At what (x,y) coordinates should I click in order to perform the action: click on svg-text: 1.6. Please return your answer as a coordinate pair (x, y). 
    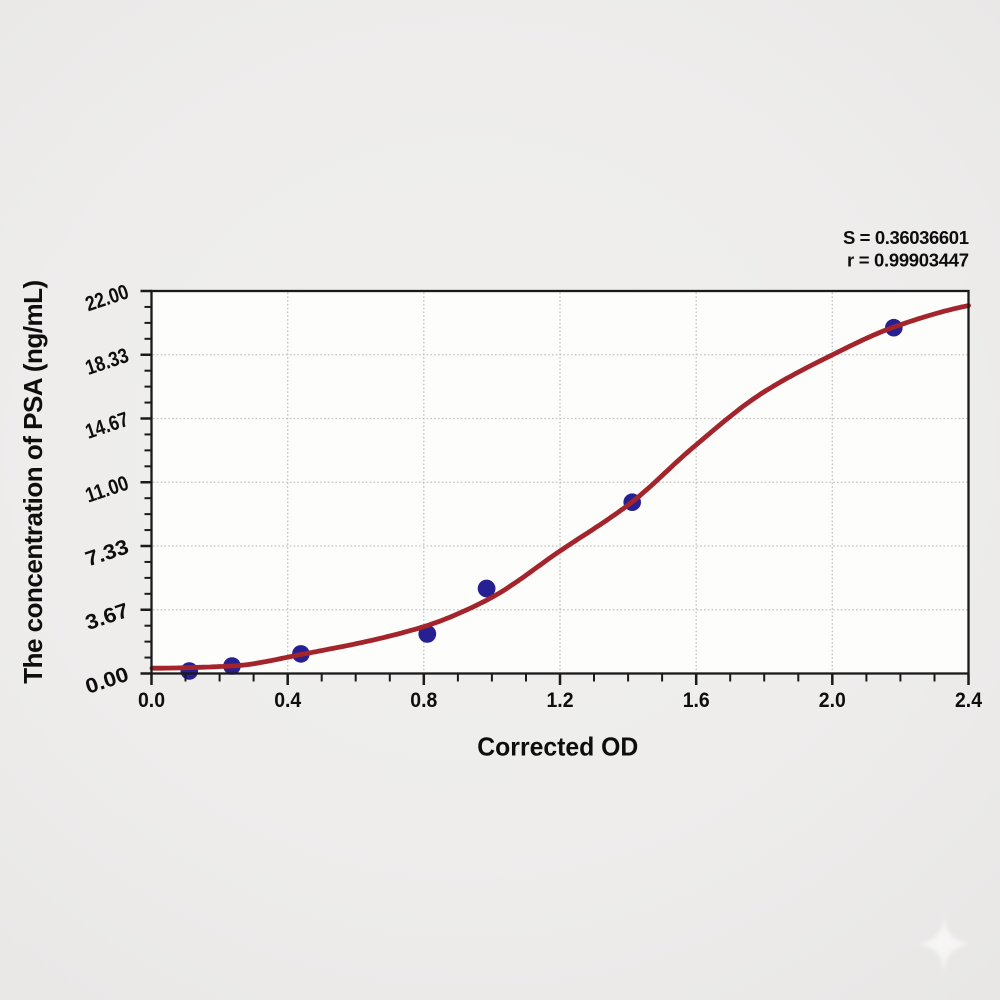
    Looking at the image, I should click on (696, 700).